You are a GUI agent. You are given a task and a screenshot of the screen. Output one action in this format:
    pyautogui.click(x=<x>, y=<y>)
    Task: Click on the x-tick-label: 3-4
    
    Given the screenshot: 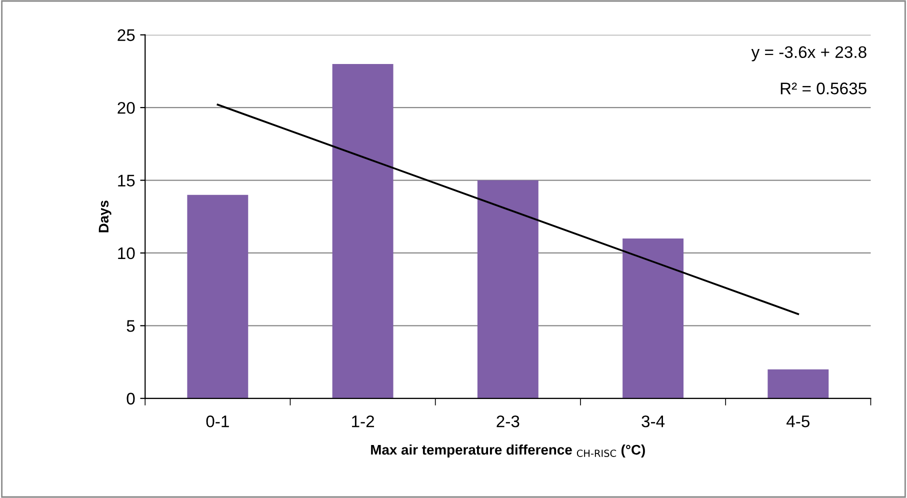 What is the action you would take?
    pyautogui.click(x=653, y=422)
    